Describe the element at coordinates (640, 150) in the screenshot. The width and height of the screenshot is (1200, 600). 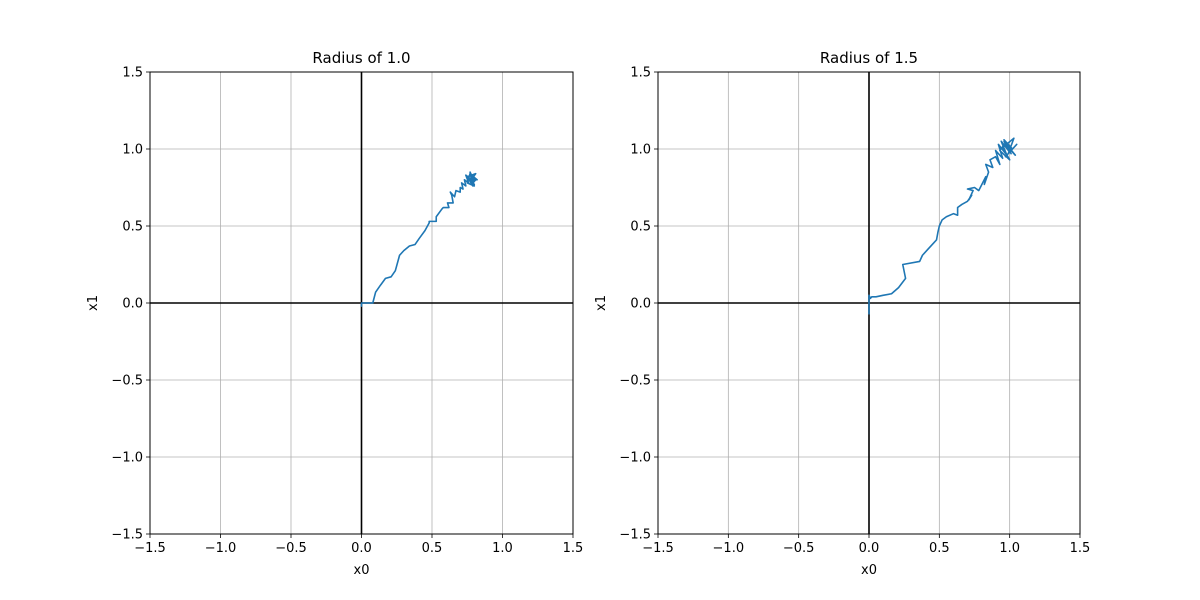
I see `subplot-right-ytick-label-5: 1.0` at that location.